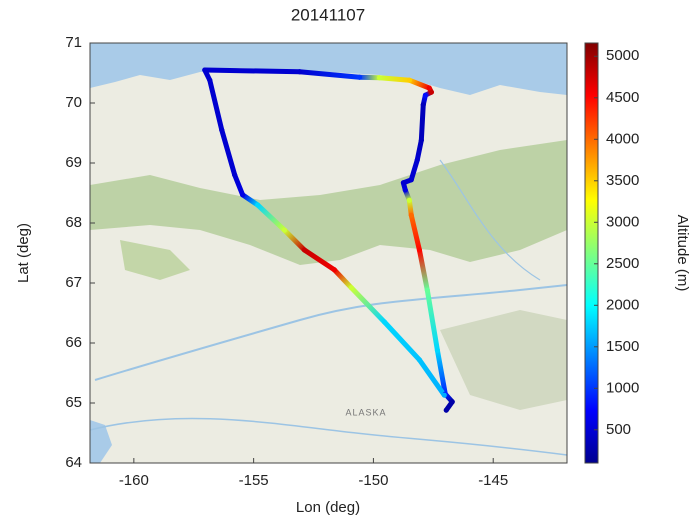 This screenshot has width=695, height=522. What do you see at coordinates (622, 263) in the screenshot?
I see `colorbar-tick-label: 2500` at bounding box center [622, 263].